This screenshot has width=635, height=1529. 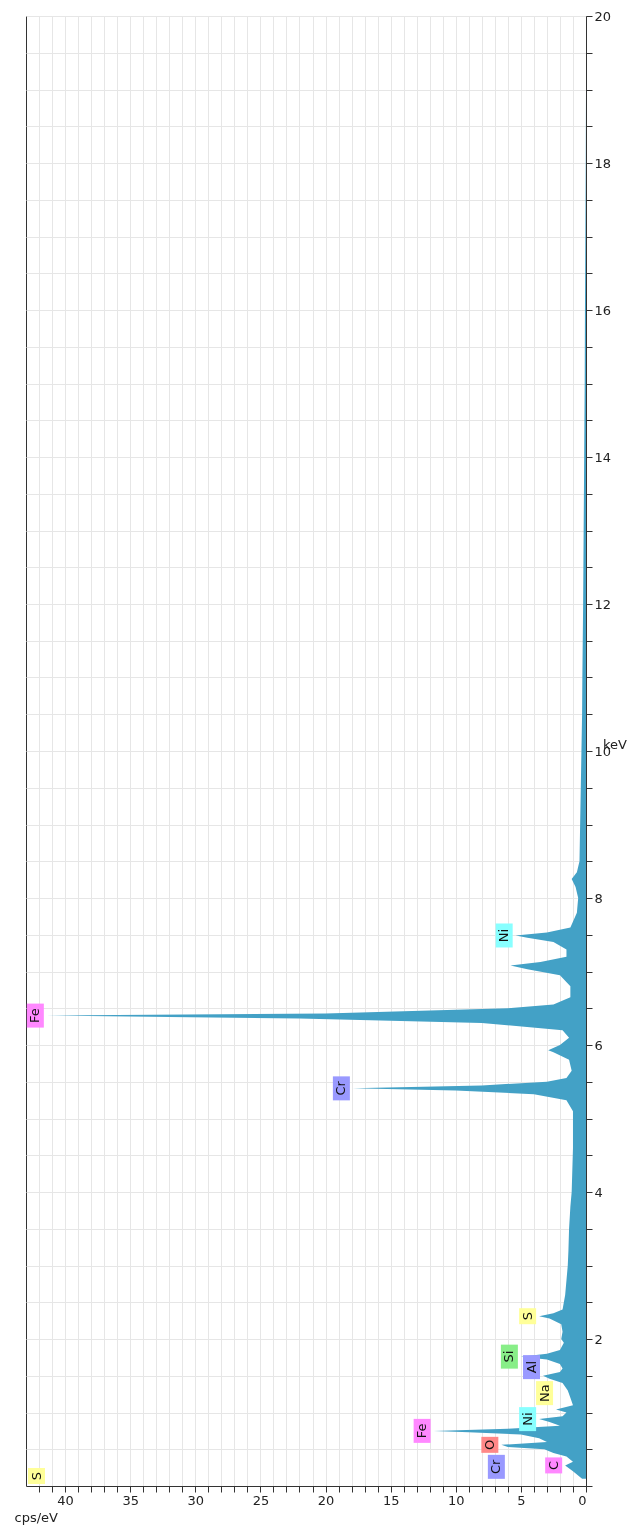 What do you see at coordinates (598, 1192) in the screenshot?
I see `y-tick-label: 4` at bounding box center [598, 1192].